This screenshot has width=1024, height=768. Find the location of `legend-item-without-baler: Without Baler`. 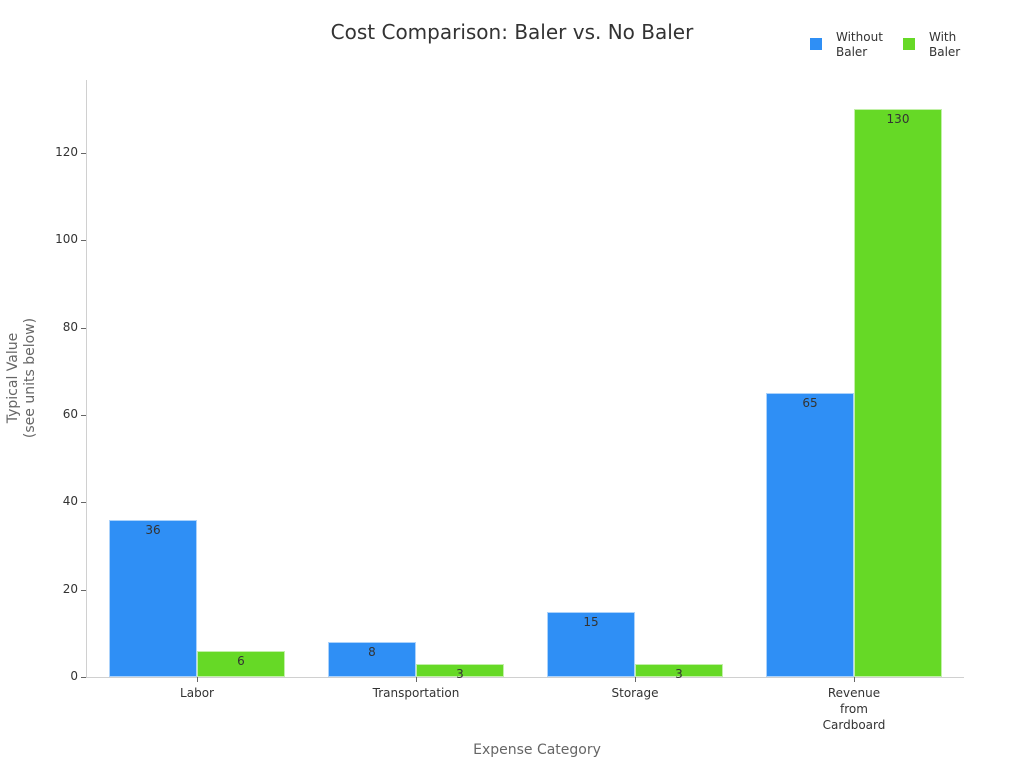

legend-item-without-baler: Without Baler is located at coordinates (856, 45).